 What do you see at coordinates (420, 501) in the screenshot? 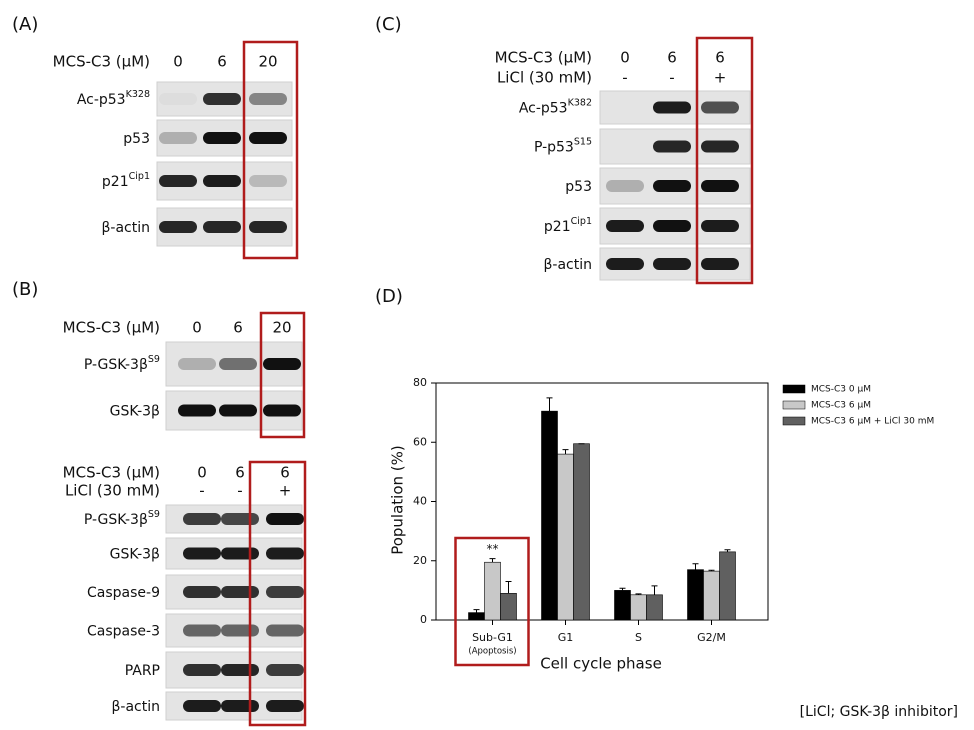
I see `y-tick-label: 40` at bounding box center [420, 501].